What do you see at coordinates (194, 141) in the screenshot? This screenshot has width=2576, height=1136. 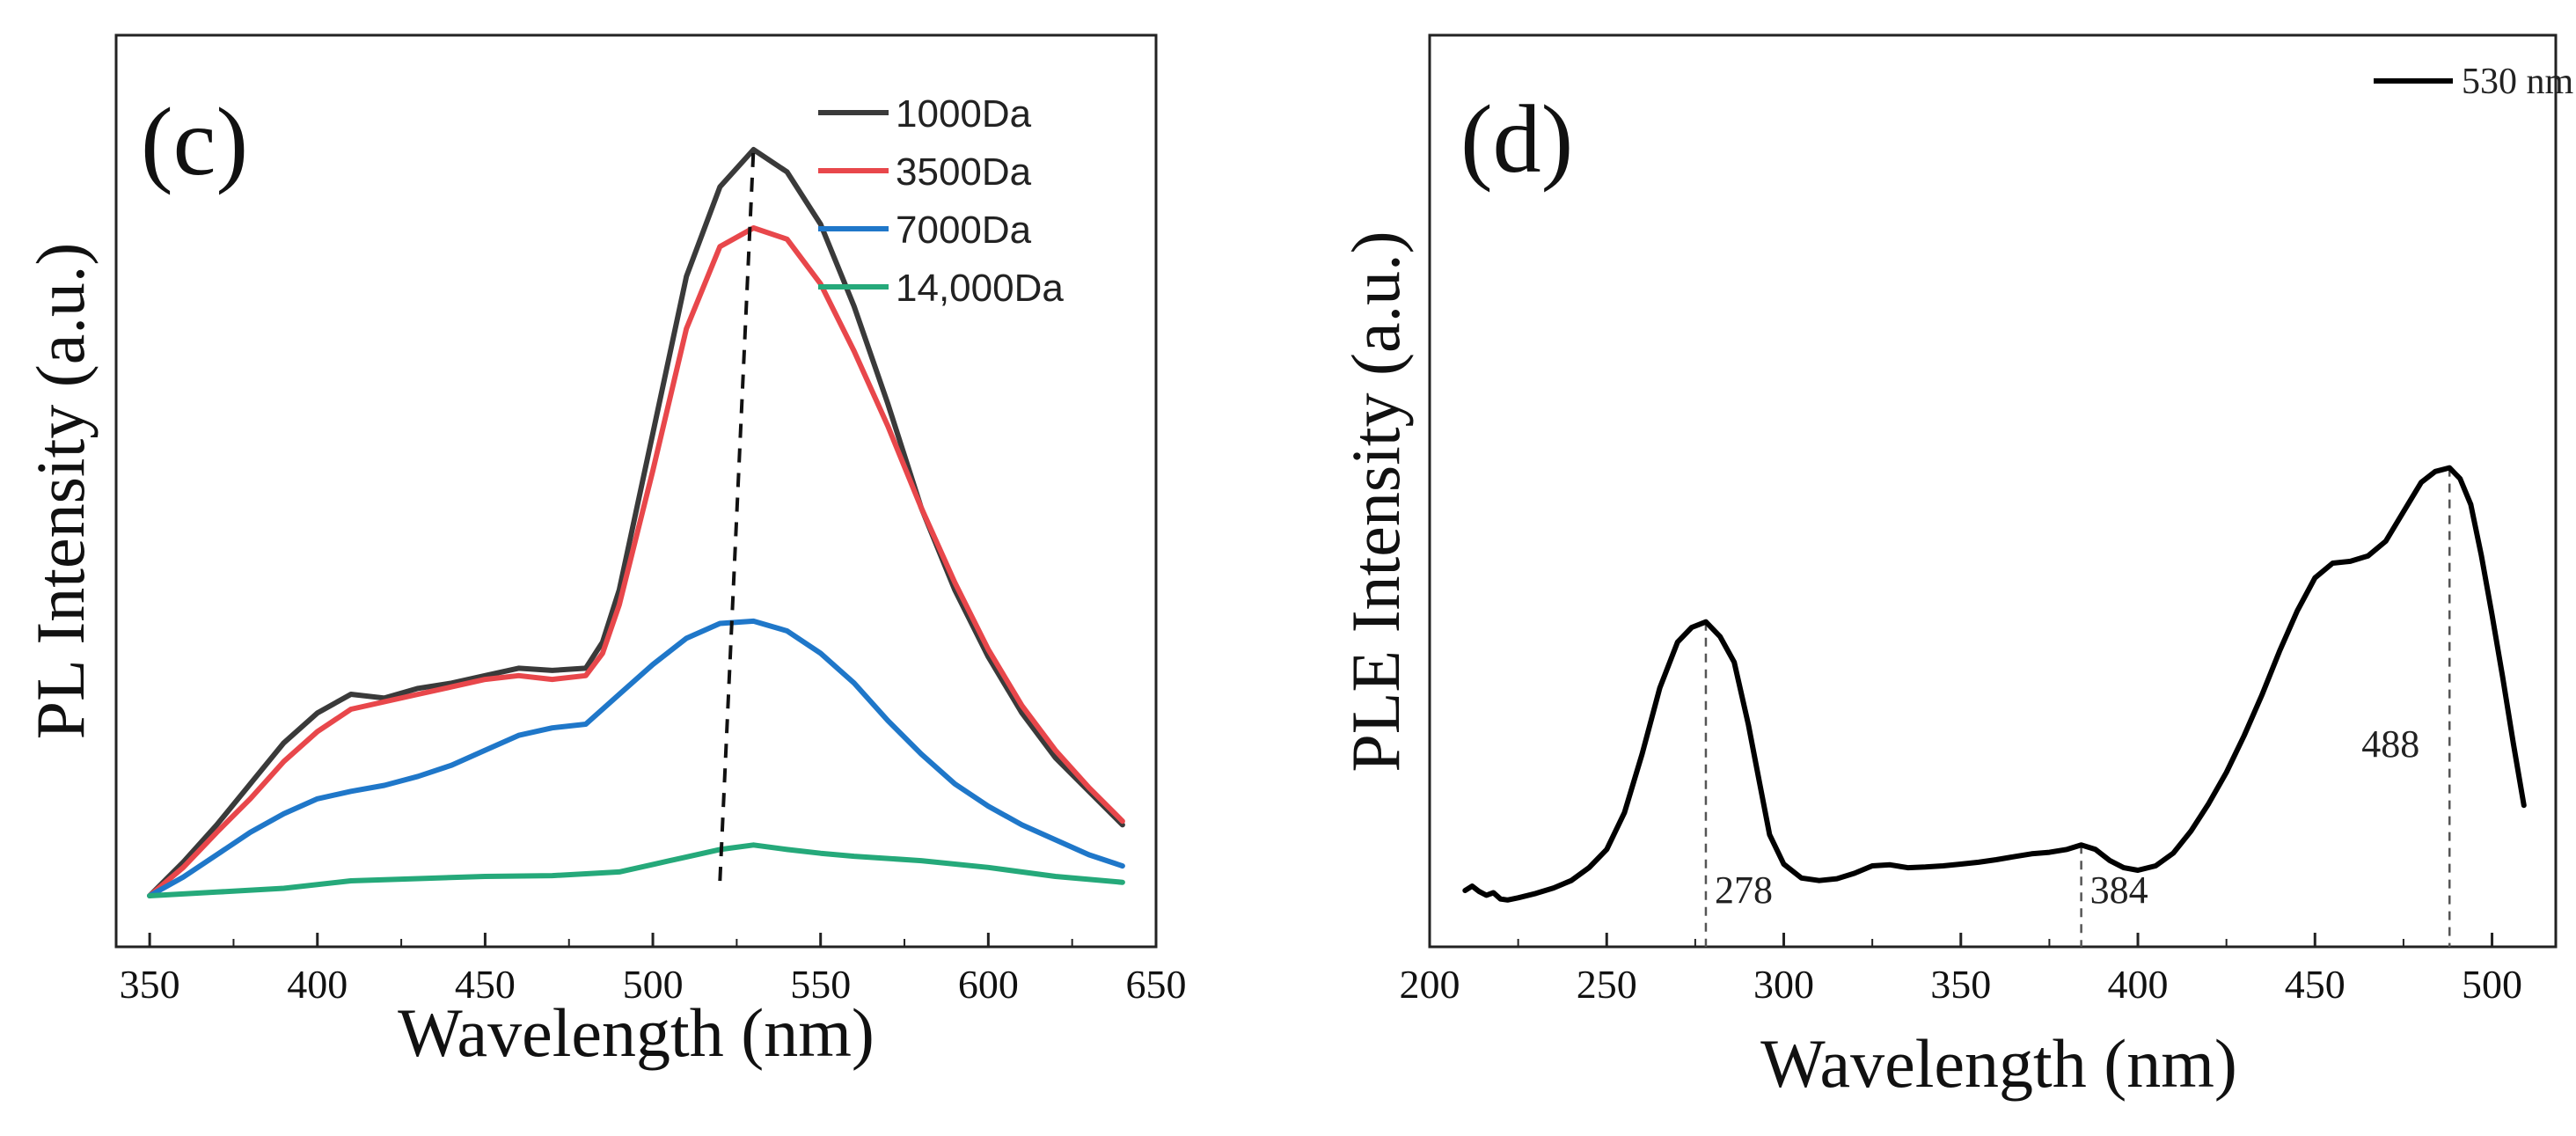 I see `panel-label-c: (c)` at bounding box center [194, 141].